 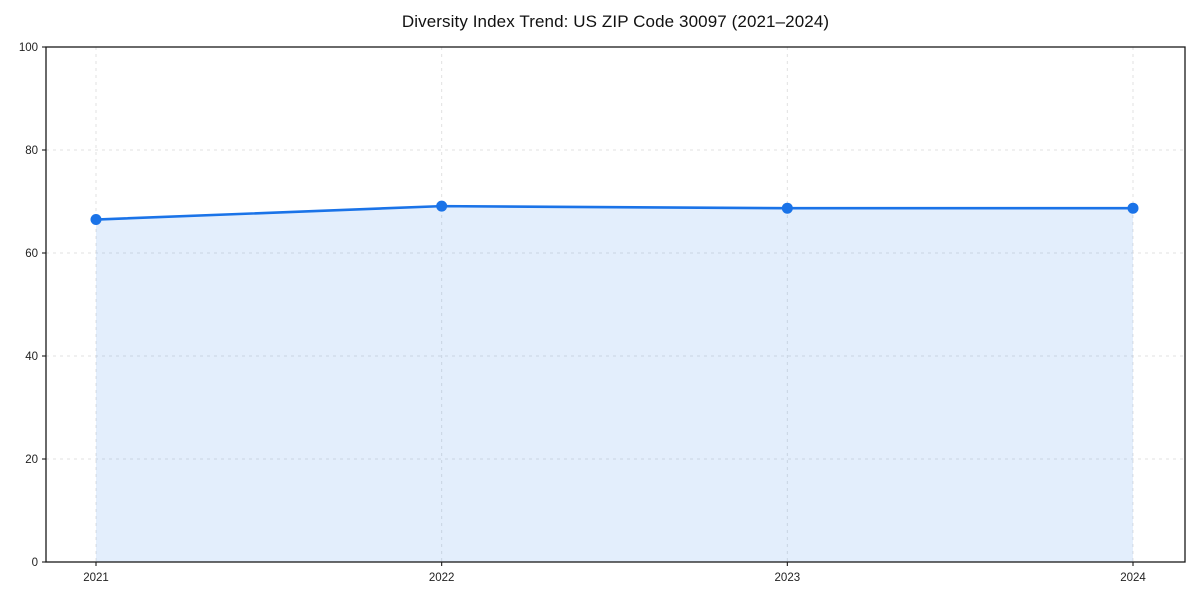 What do you see at coordinates (614, 212) in the screenshot?
I see `trend-line` at bounding box center [614, 212].